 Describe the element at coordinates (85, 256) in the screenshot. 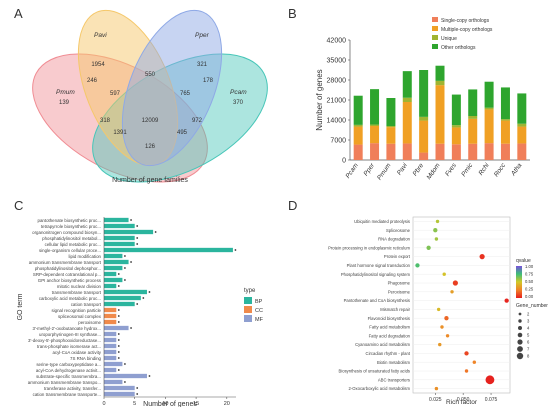

I see `y-tick-label: lipid modification` at that location.